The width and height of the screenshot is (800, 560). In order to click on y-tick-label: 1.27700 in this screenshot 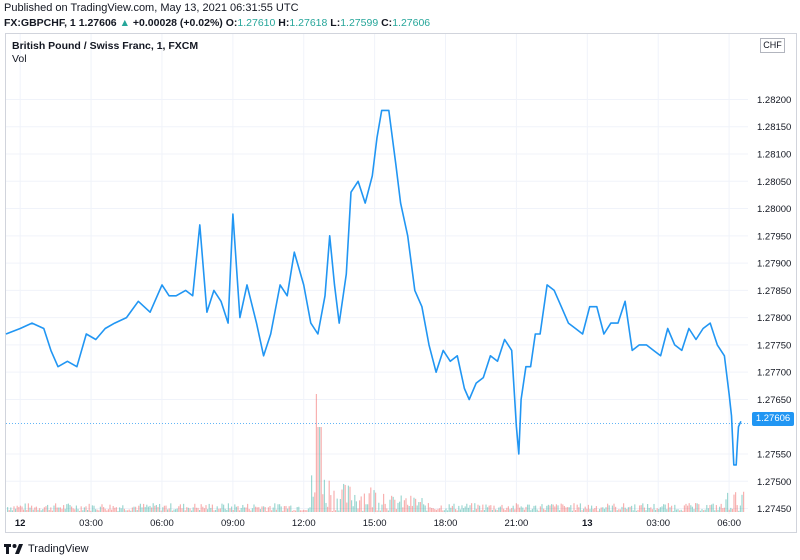, I will do `click(774, 373)`.